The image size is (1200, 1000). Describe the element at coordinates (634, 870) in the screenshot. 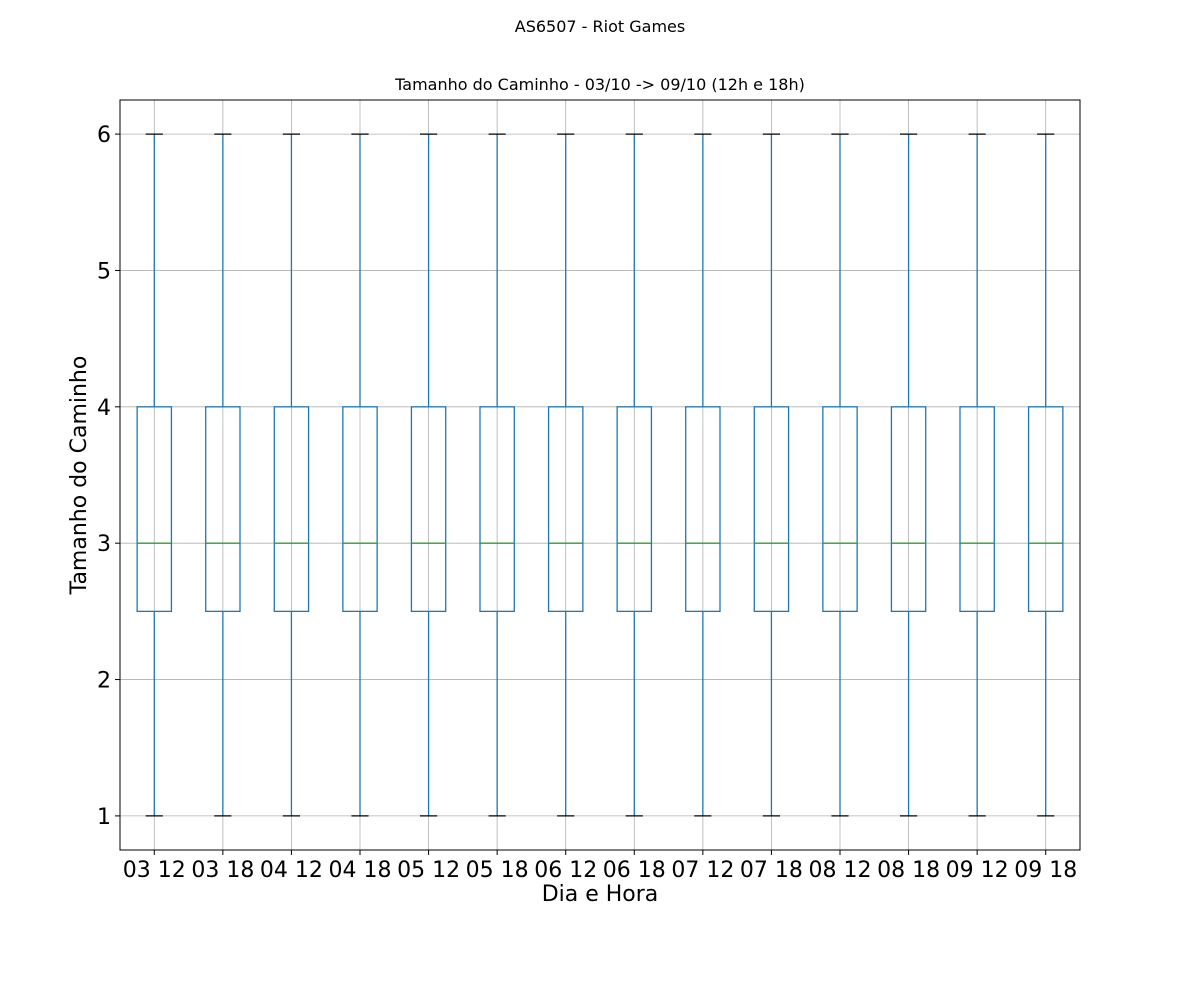

I see `x-tick-label: 06 18` at that location.